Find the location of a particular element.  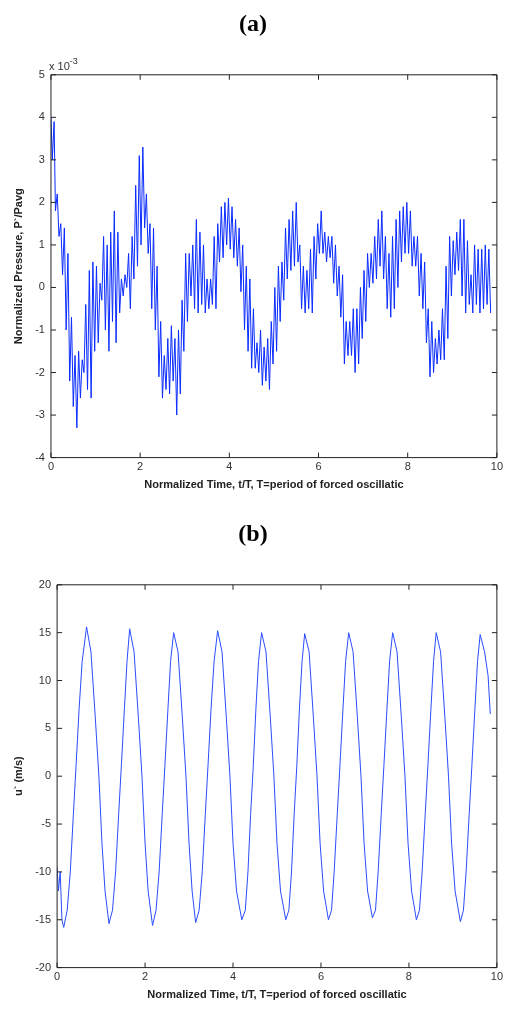

y-tick-label: 1 is located at coordinates (41, 243).